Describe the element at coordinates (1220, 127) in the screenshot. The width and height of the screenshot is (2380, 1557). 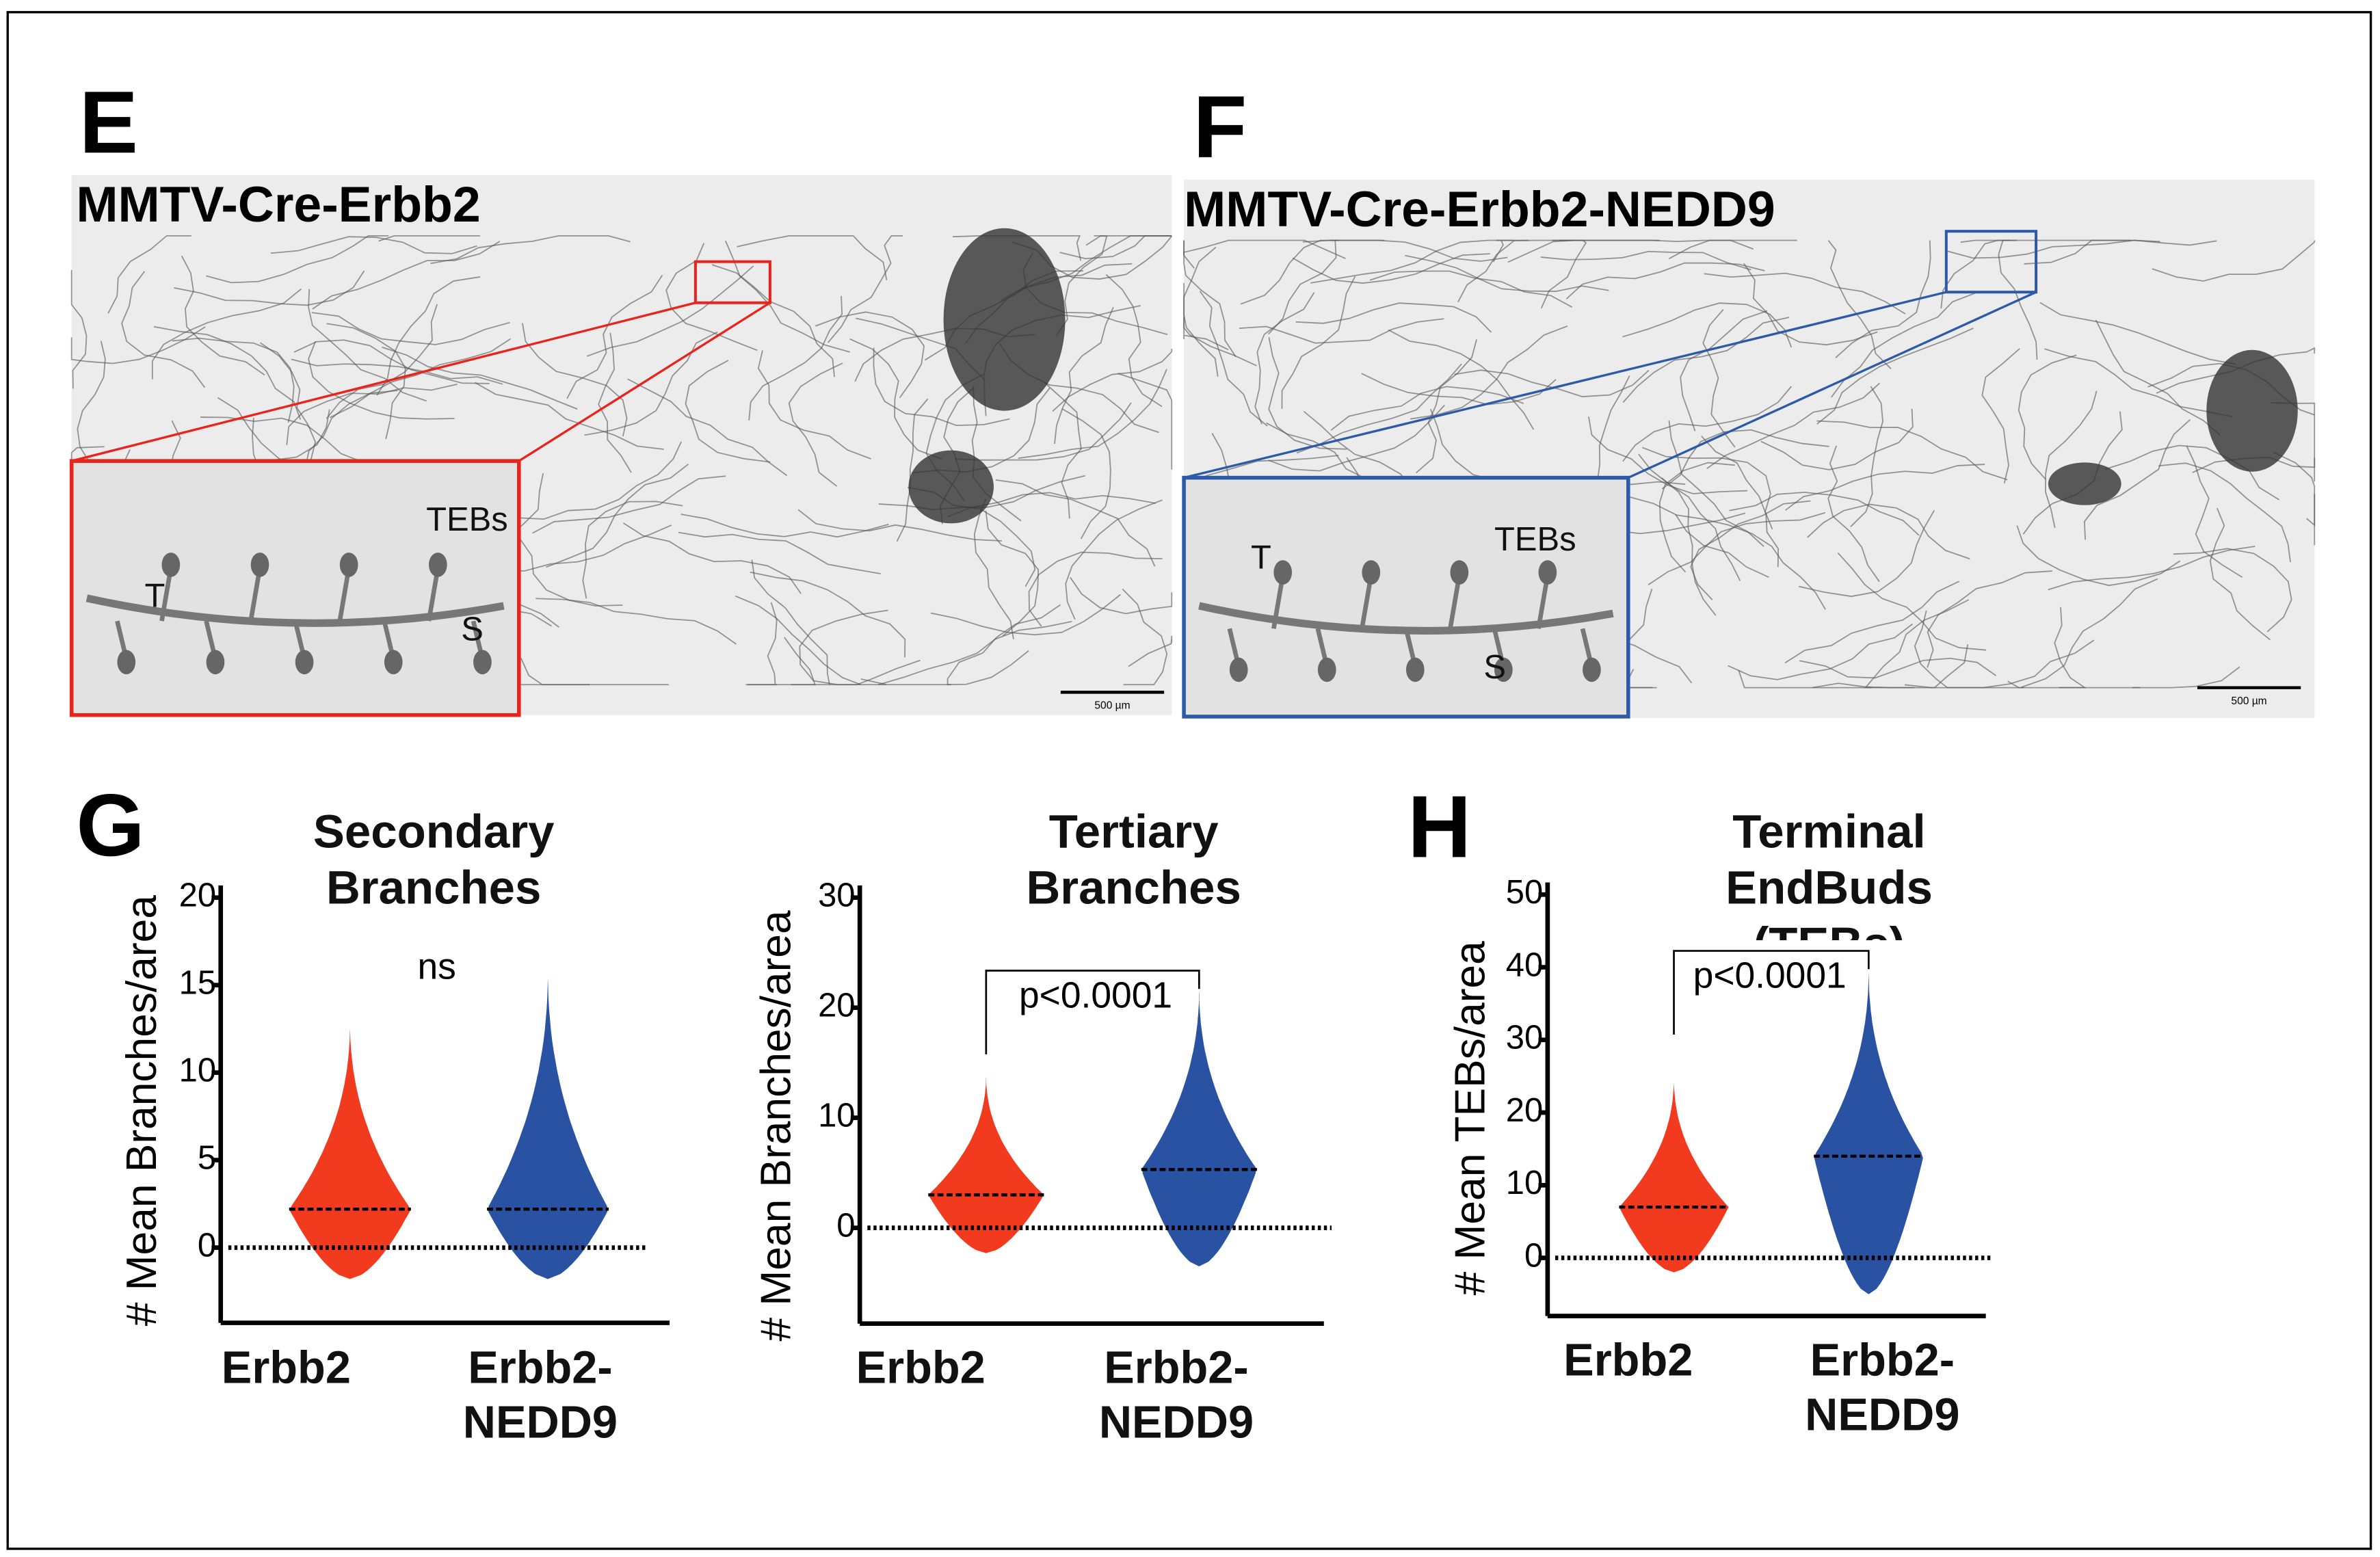
I see `panel-letter: F` at that location.